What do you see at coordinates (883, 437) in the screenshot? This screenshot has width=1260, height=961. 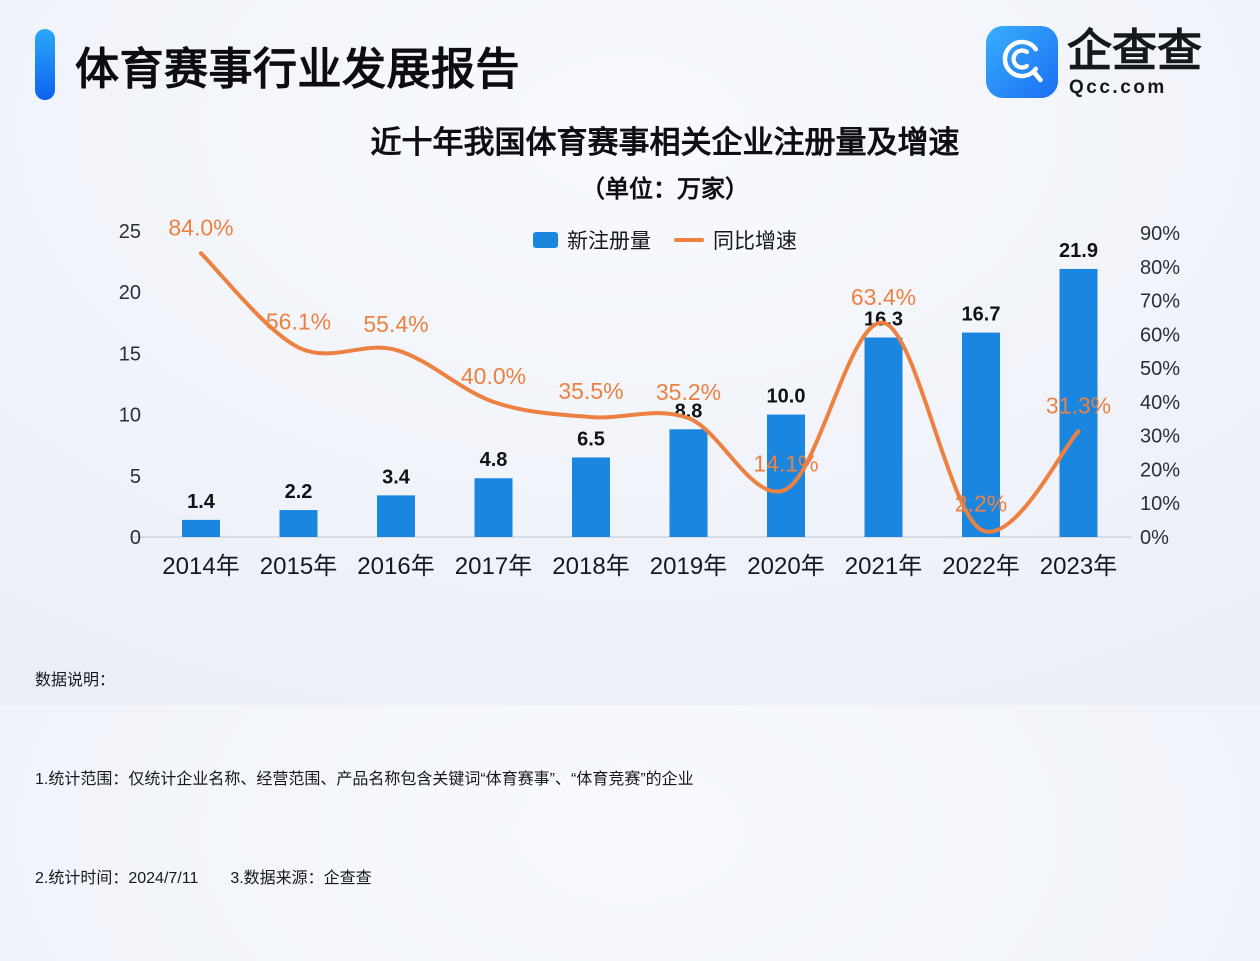 I see `bar-2021年` at bounding box center [883, 437].